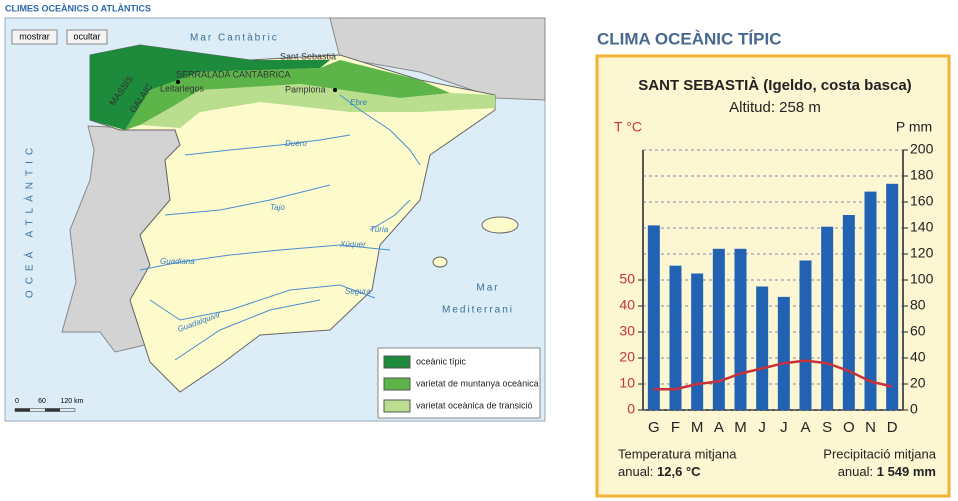  I want to click on y2-tick-label: 140, so click(922, 227).